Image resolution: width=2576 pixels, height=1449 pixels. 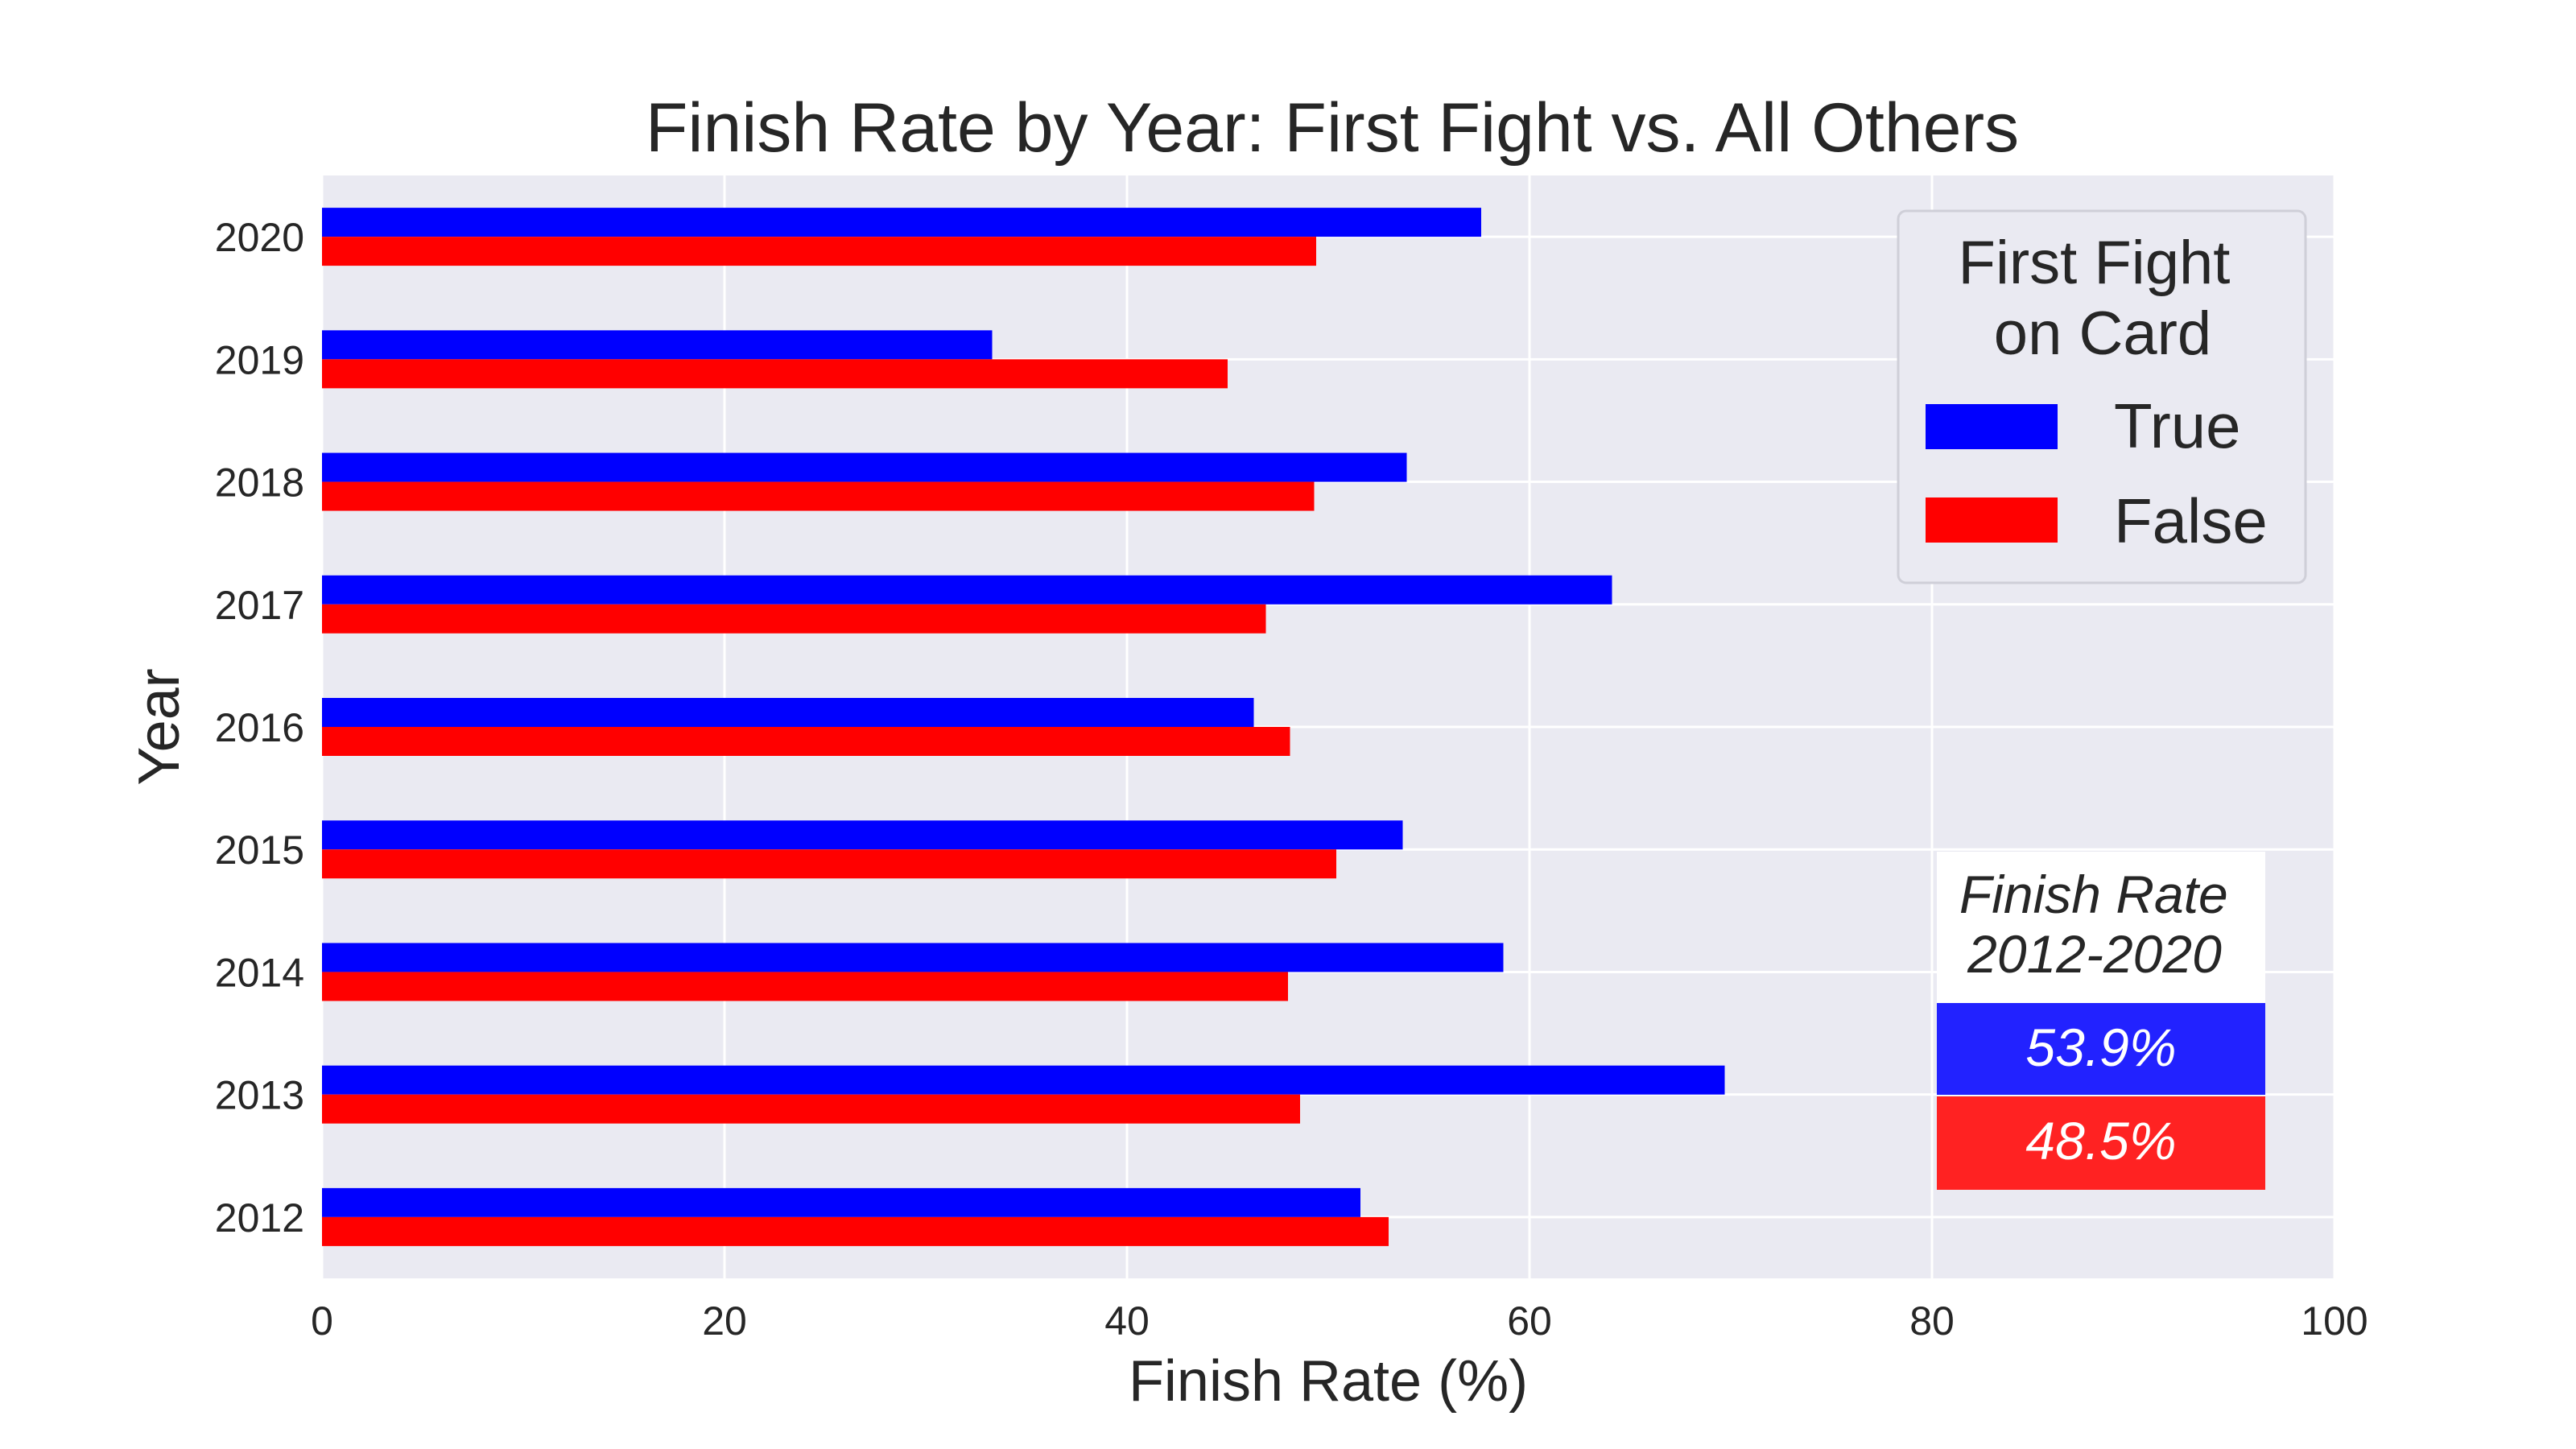 What do you see at coordinates (811, 1109) in the screenshot?
I see `bar-false-2013` at bounding box center [811, 1109].